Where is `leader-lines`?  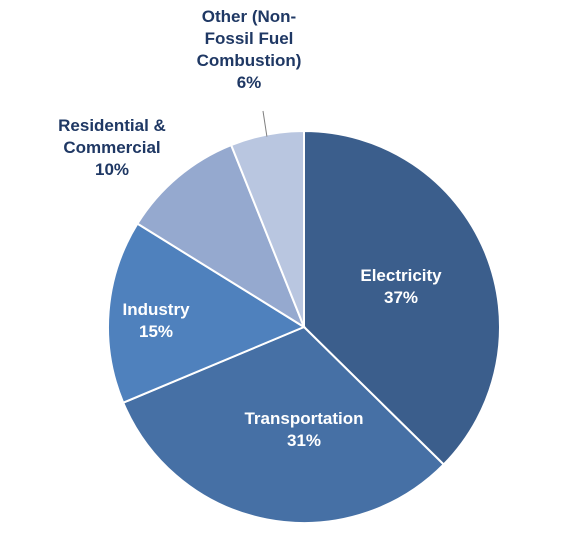 leader-lines is located at coordinates (265, 123).